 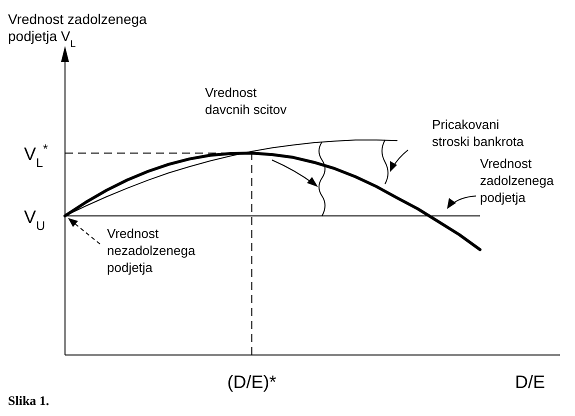 I want to click on text: Vrednost davcnih scitov, so click(x=246, y=101).